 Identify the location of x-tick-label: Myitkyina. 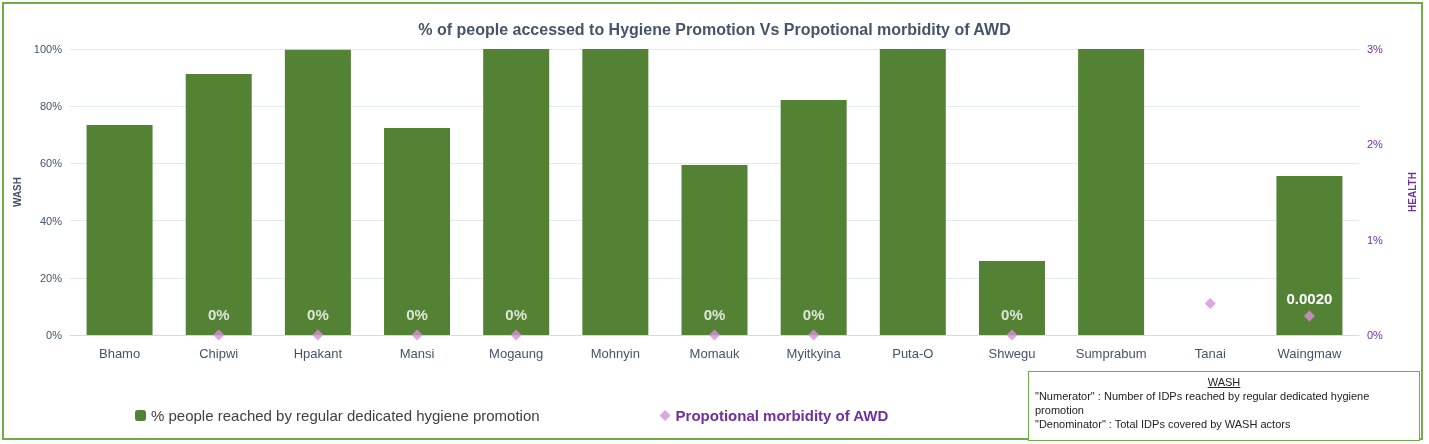
(814, 353).